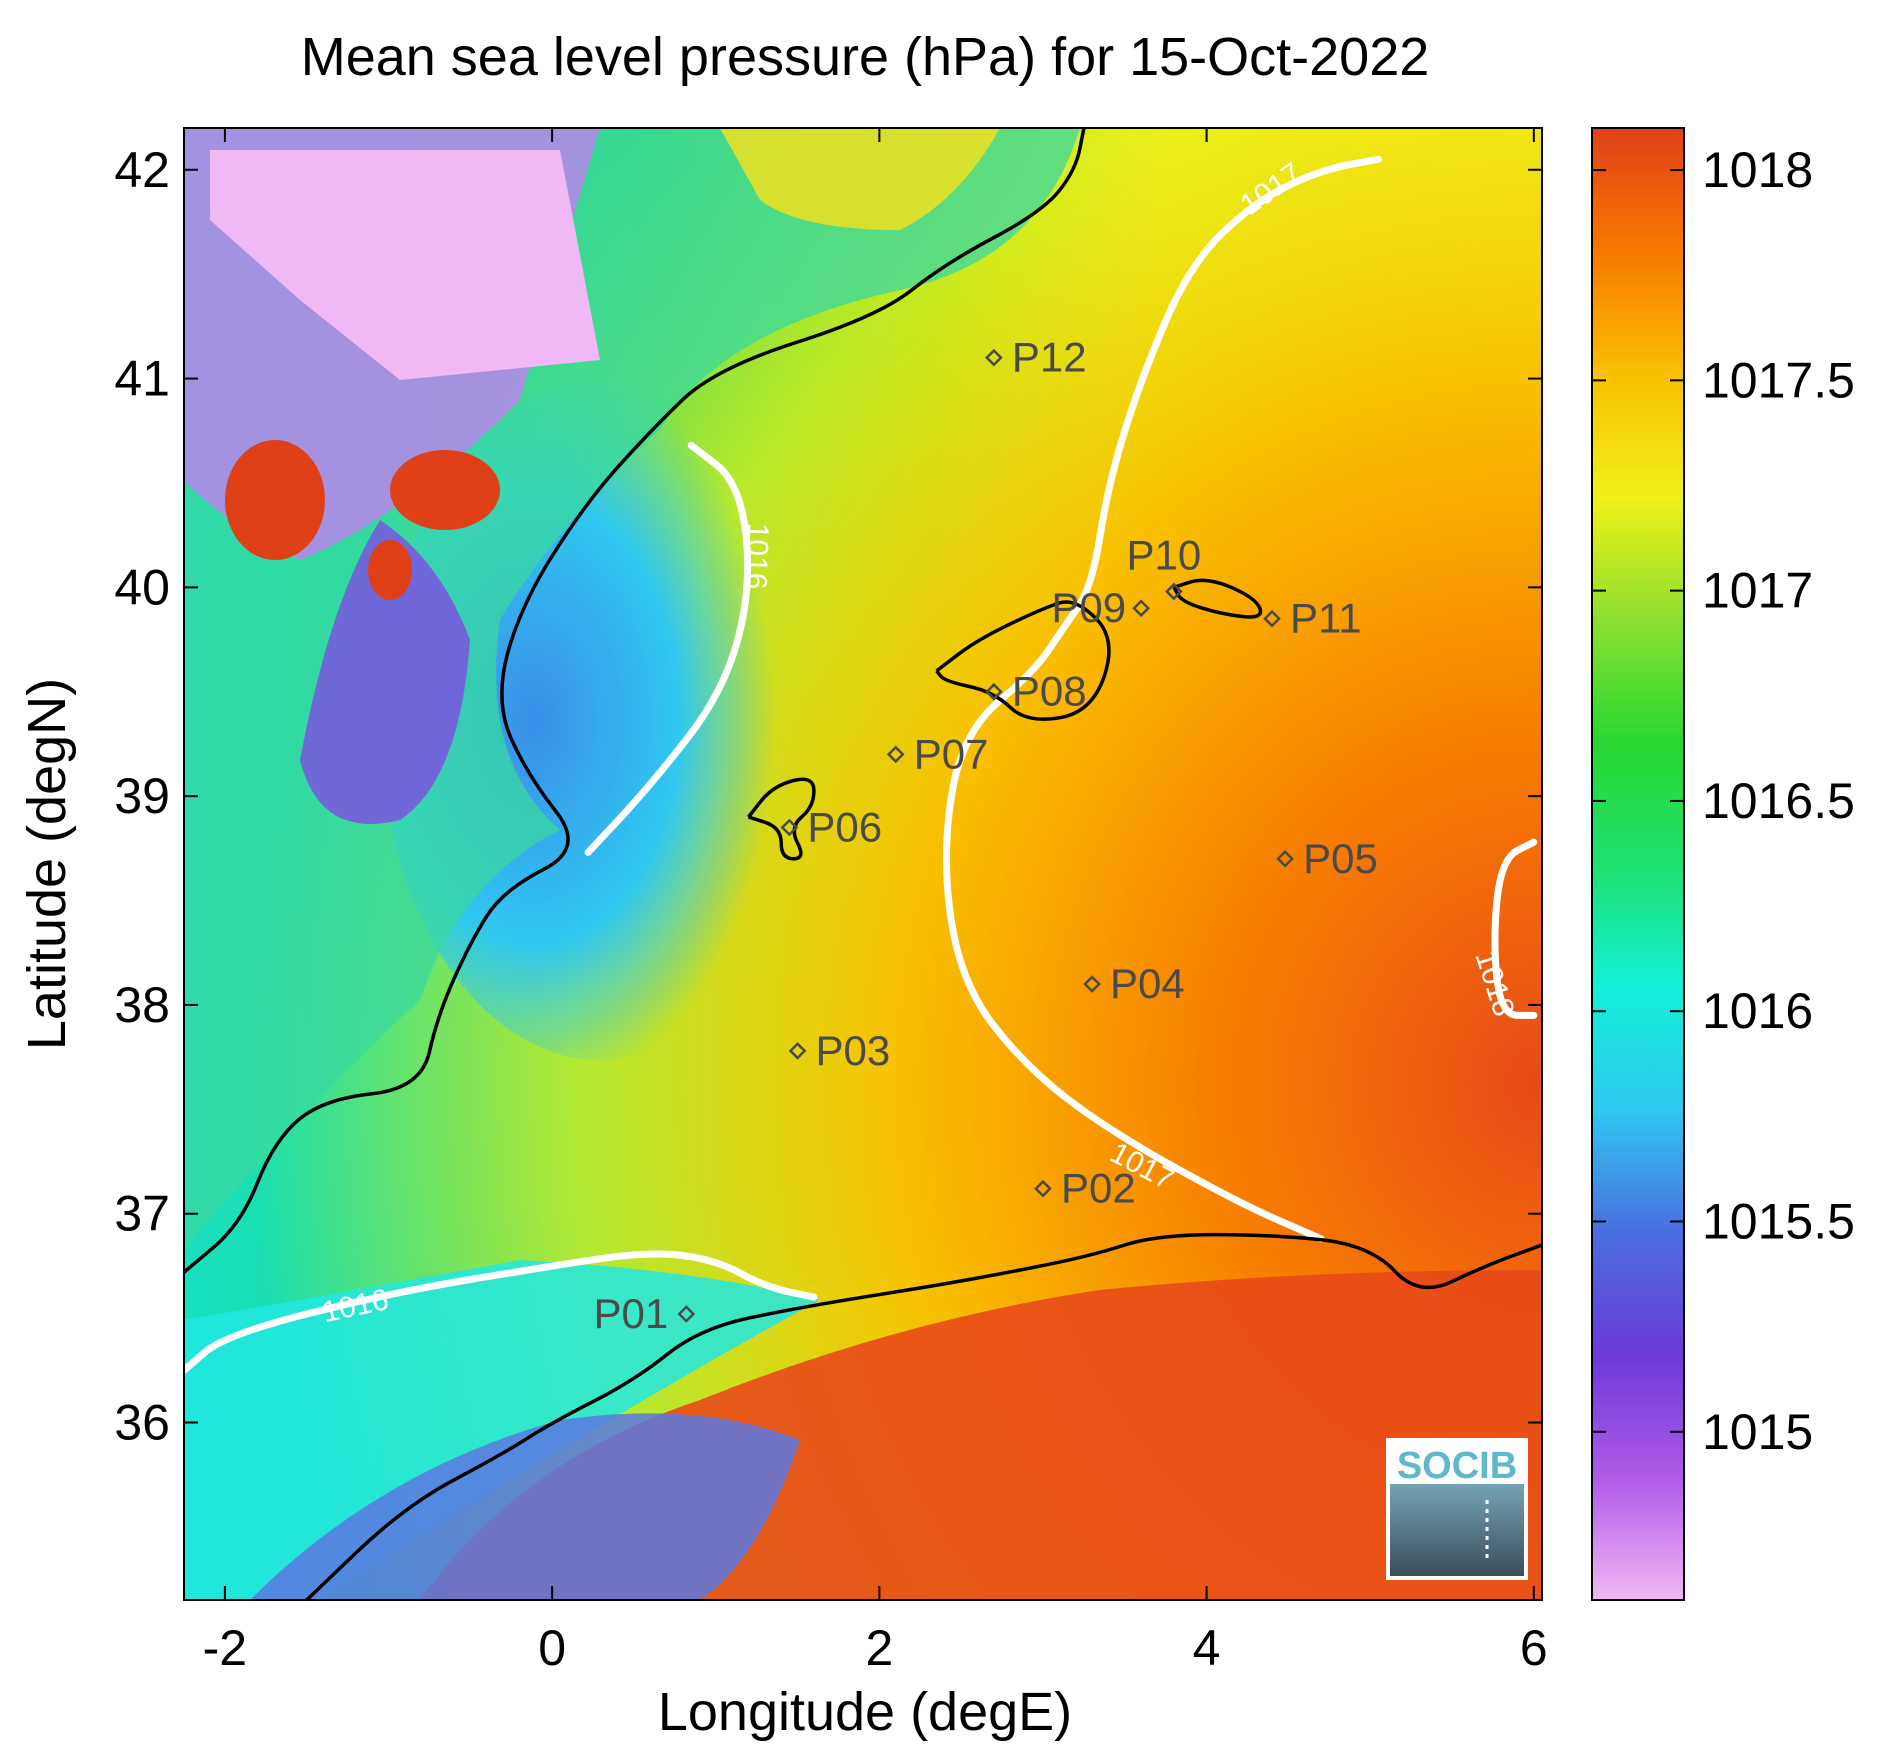 This screenshot has height=1758, width=1904. What do you see at coordinates (525, 1506) in the screenshot?
I see `africa-low-region` at bounding box center [525, 1506].